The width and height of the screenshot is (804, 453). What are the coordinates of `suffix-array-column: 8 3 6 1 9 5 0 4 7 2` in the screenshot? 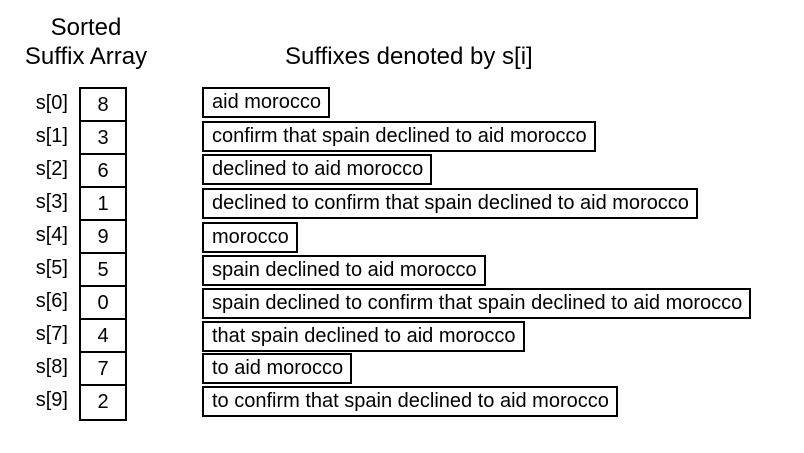 It's located at (103, 254).